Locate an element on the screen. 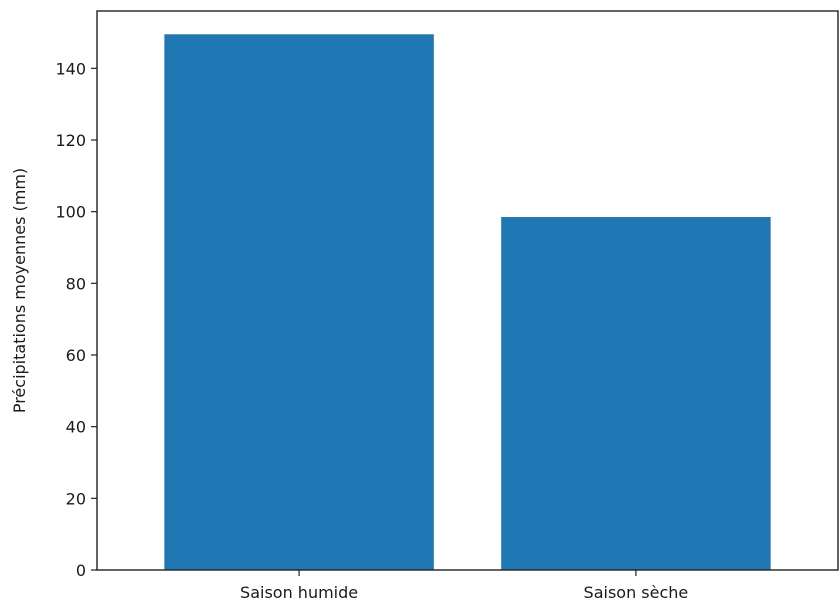 This screenshot has width=840, height=611. y-tick-label-7: 140 is located at coordinates (70, 68).